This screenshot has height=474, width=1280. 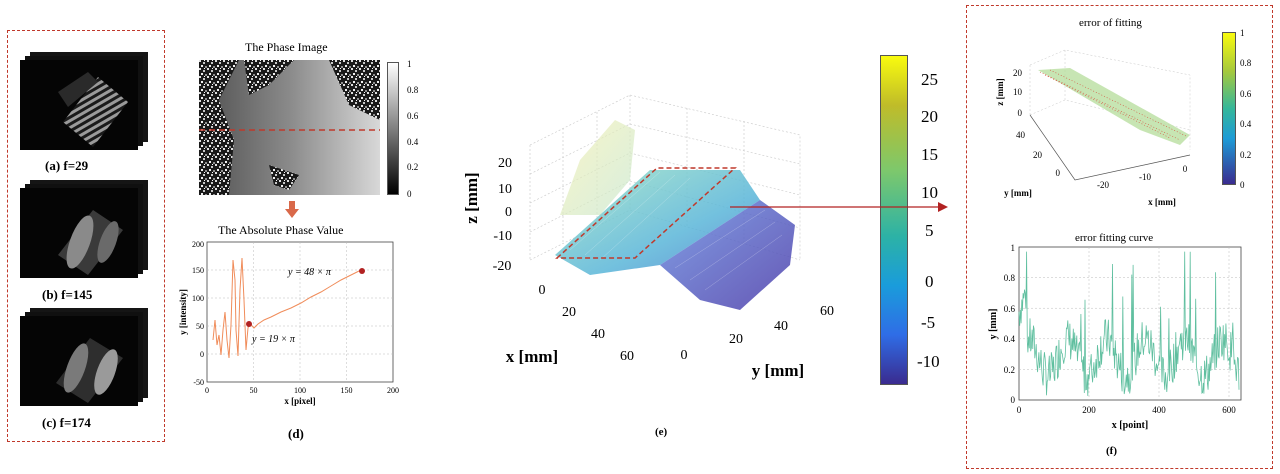 I want to click on y-tick: 150, so click(x=198, y=270).